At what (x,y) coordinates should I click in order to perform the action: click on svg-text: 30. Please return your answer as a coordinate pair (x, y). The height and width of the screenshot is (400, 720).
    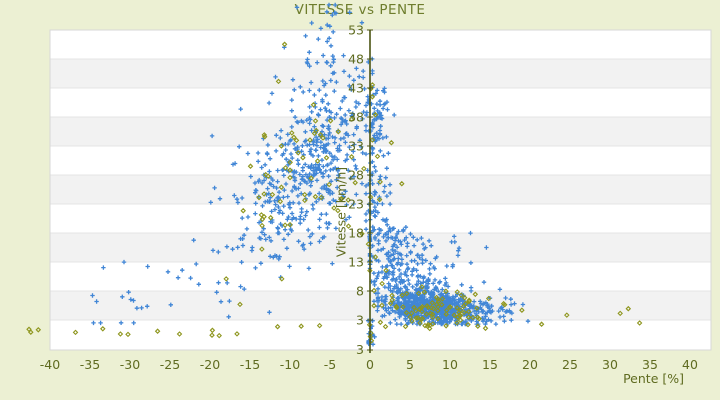
    Looking at the image, I should click on (610, 364).